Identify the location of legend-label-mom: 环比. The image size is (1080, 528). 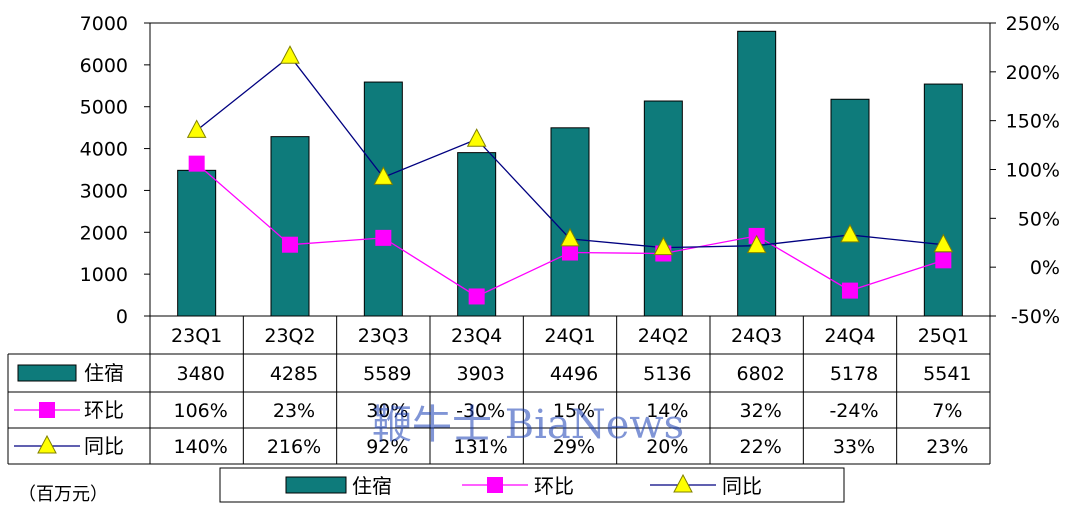
(554, 486).